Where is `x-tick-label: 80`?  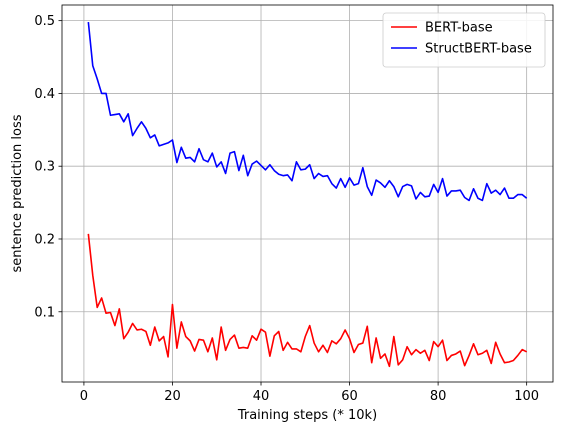
x-tick-label: 80 is located at coordinates (438, 396).